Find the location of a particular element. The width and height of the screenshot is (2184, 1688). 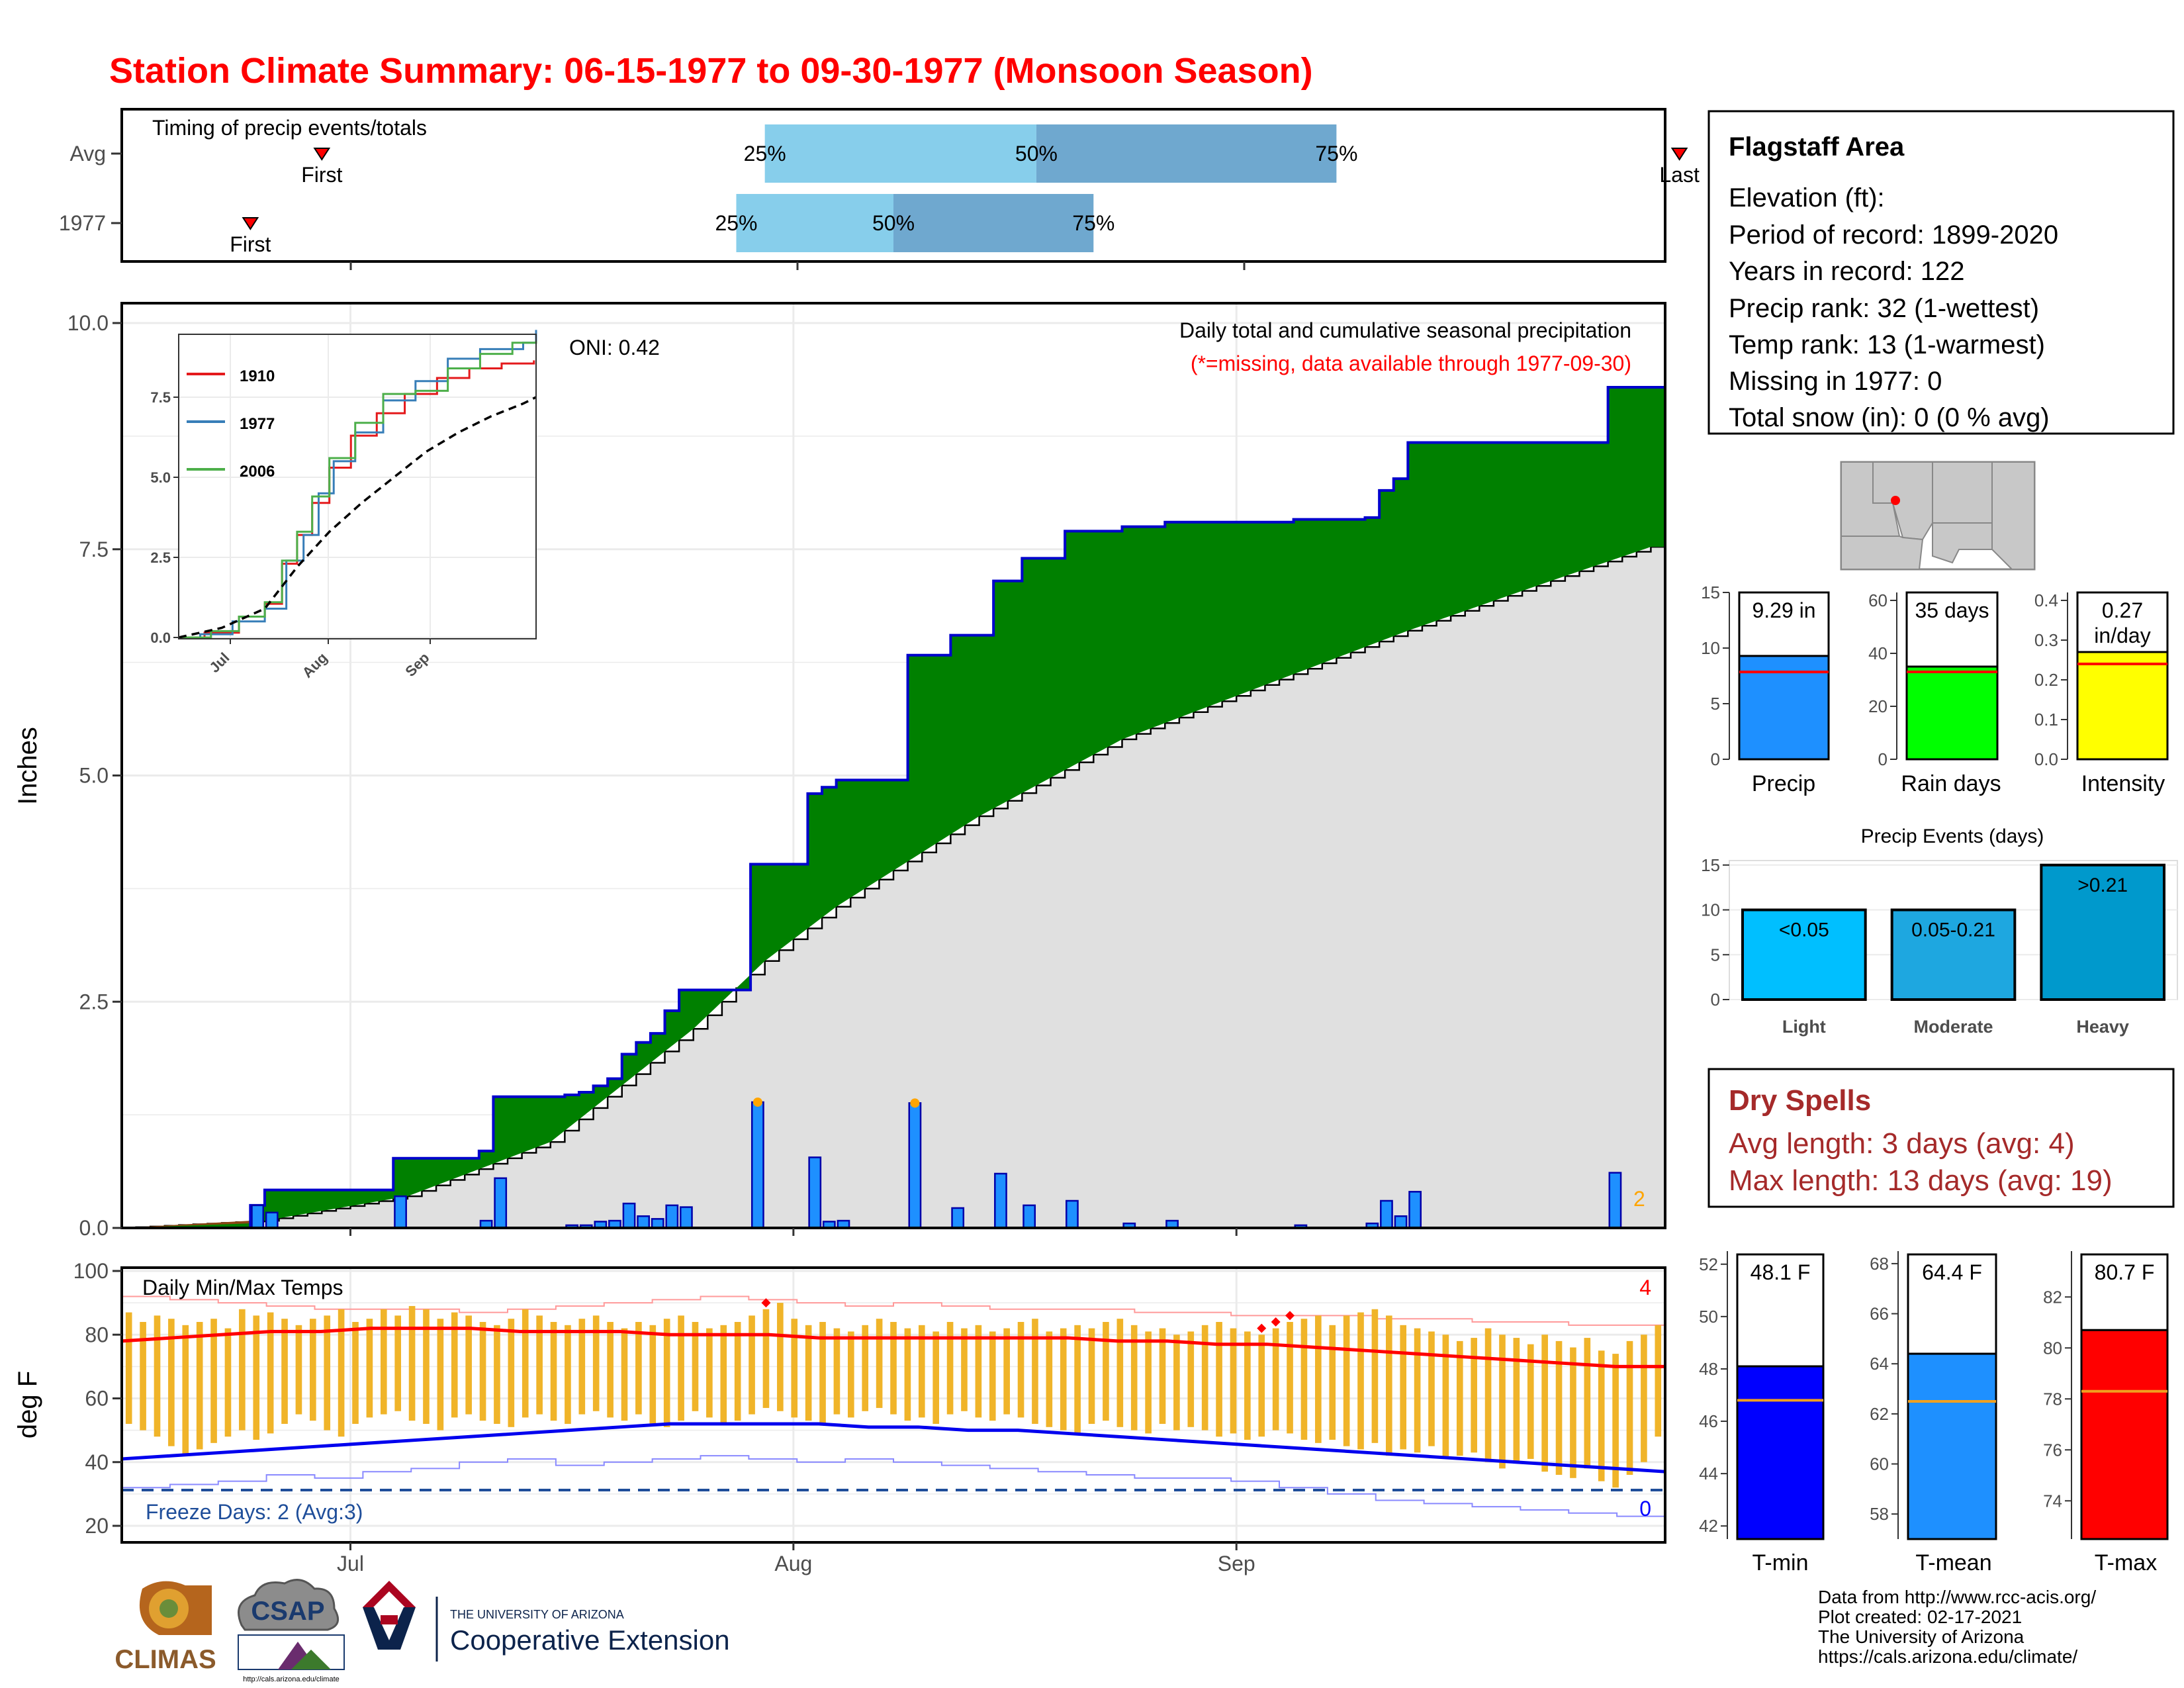

station-line: Period of record: 1899-2020 is located at coordinates (1894, 235).